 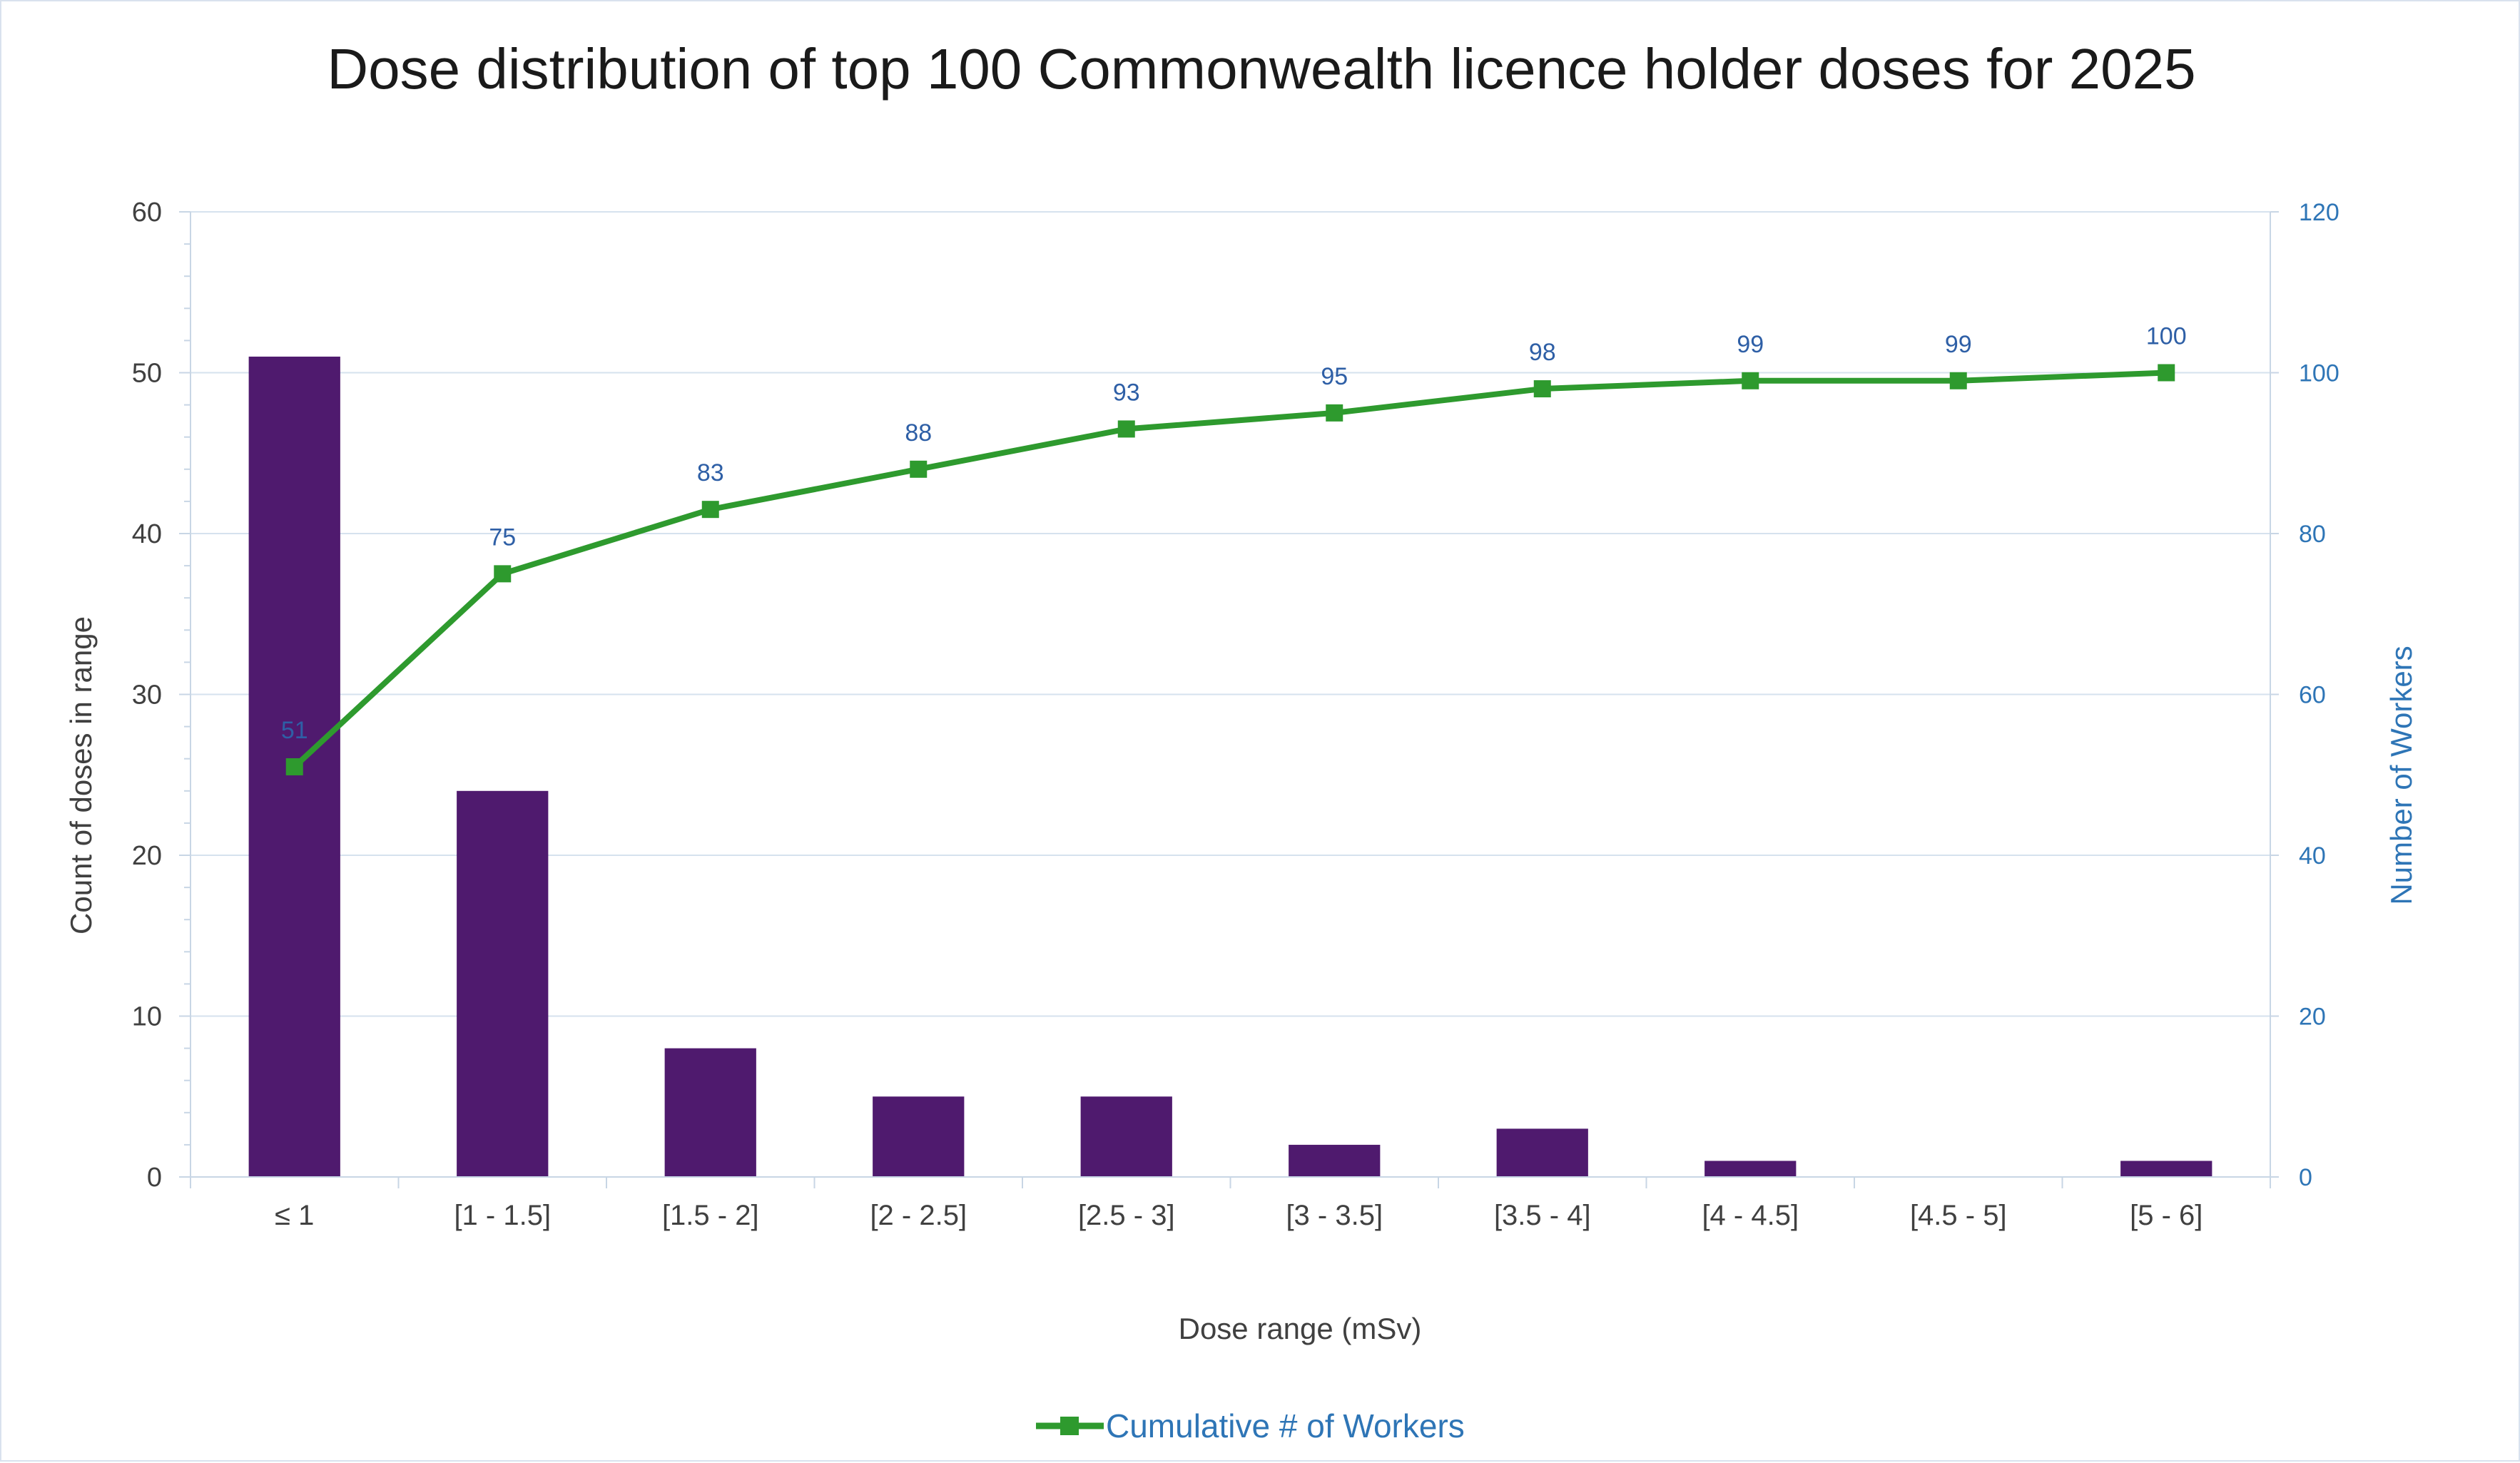 What do you see at coordinates (918, 433) in the screenshot?
I see `data-label: 88` at bounding box center [918, 433].